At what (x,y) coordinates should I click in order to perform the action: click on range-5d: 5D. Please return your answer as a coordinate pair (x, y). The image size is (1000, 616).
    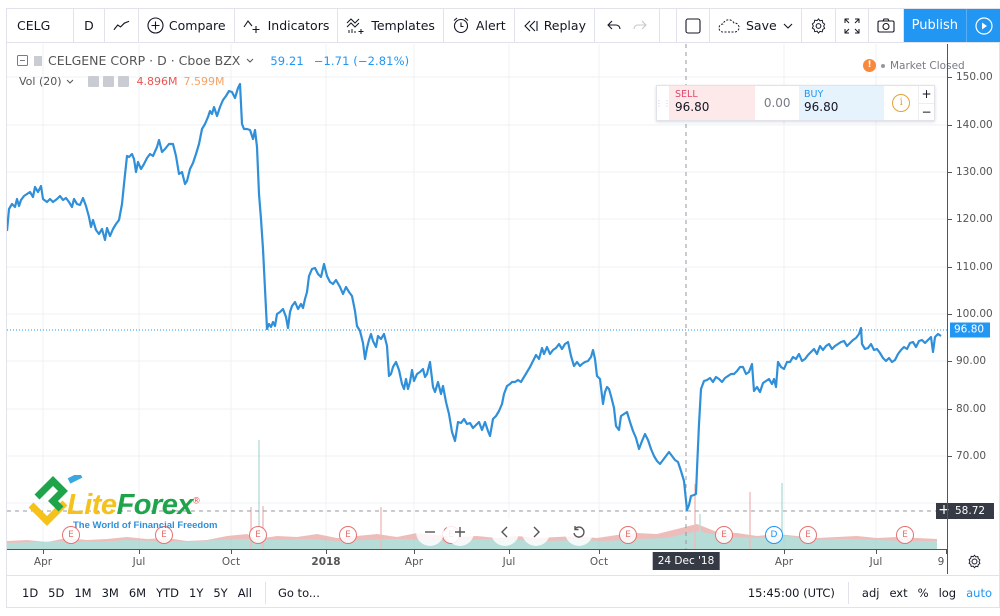
    Looking at the image, I should click on (56, 592).